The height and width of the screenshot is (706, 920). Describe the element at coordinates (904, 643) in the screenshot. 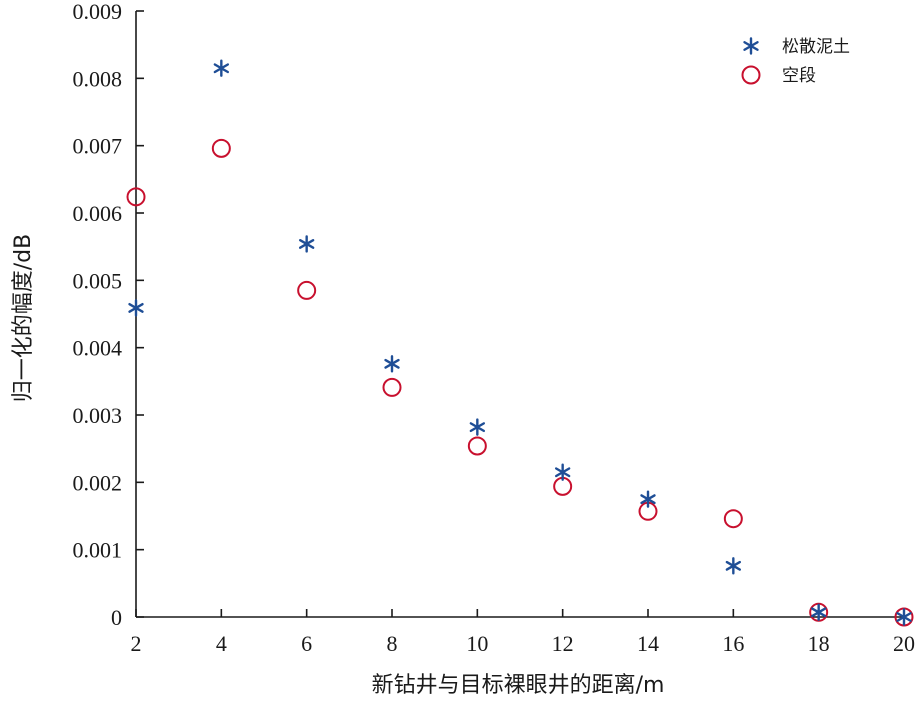

I see `x-tick-label: 20` at that location.